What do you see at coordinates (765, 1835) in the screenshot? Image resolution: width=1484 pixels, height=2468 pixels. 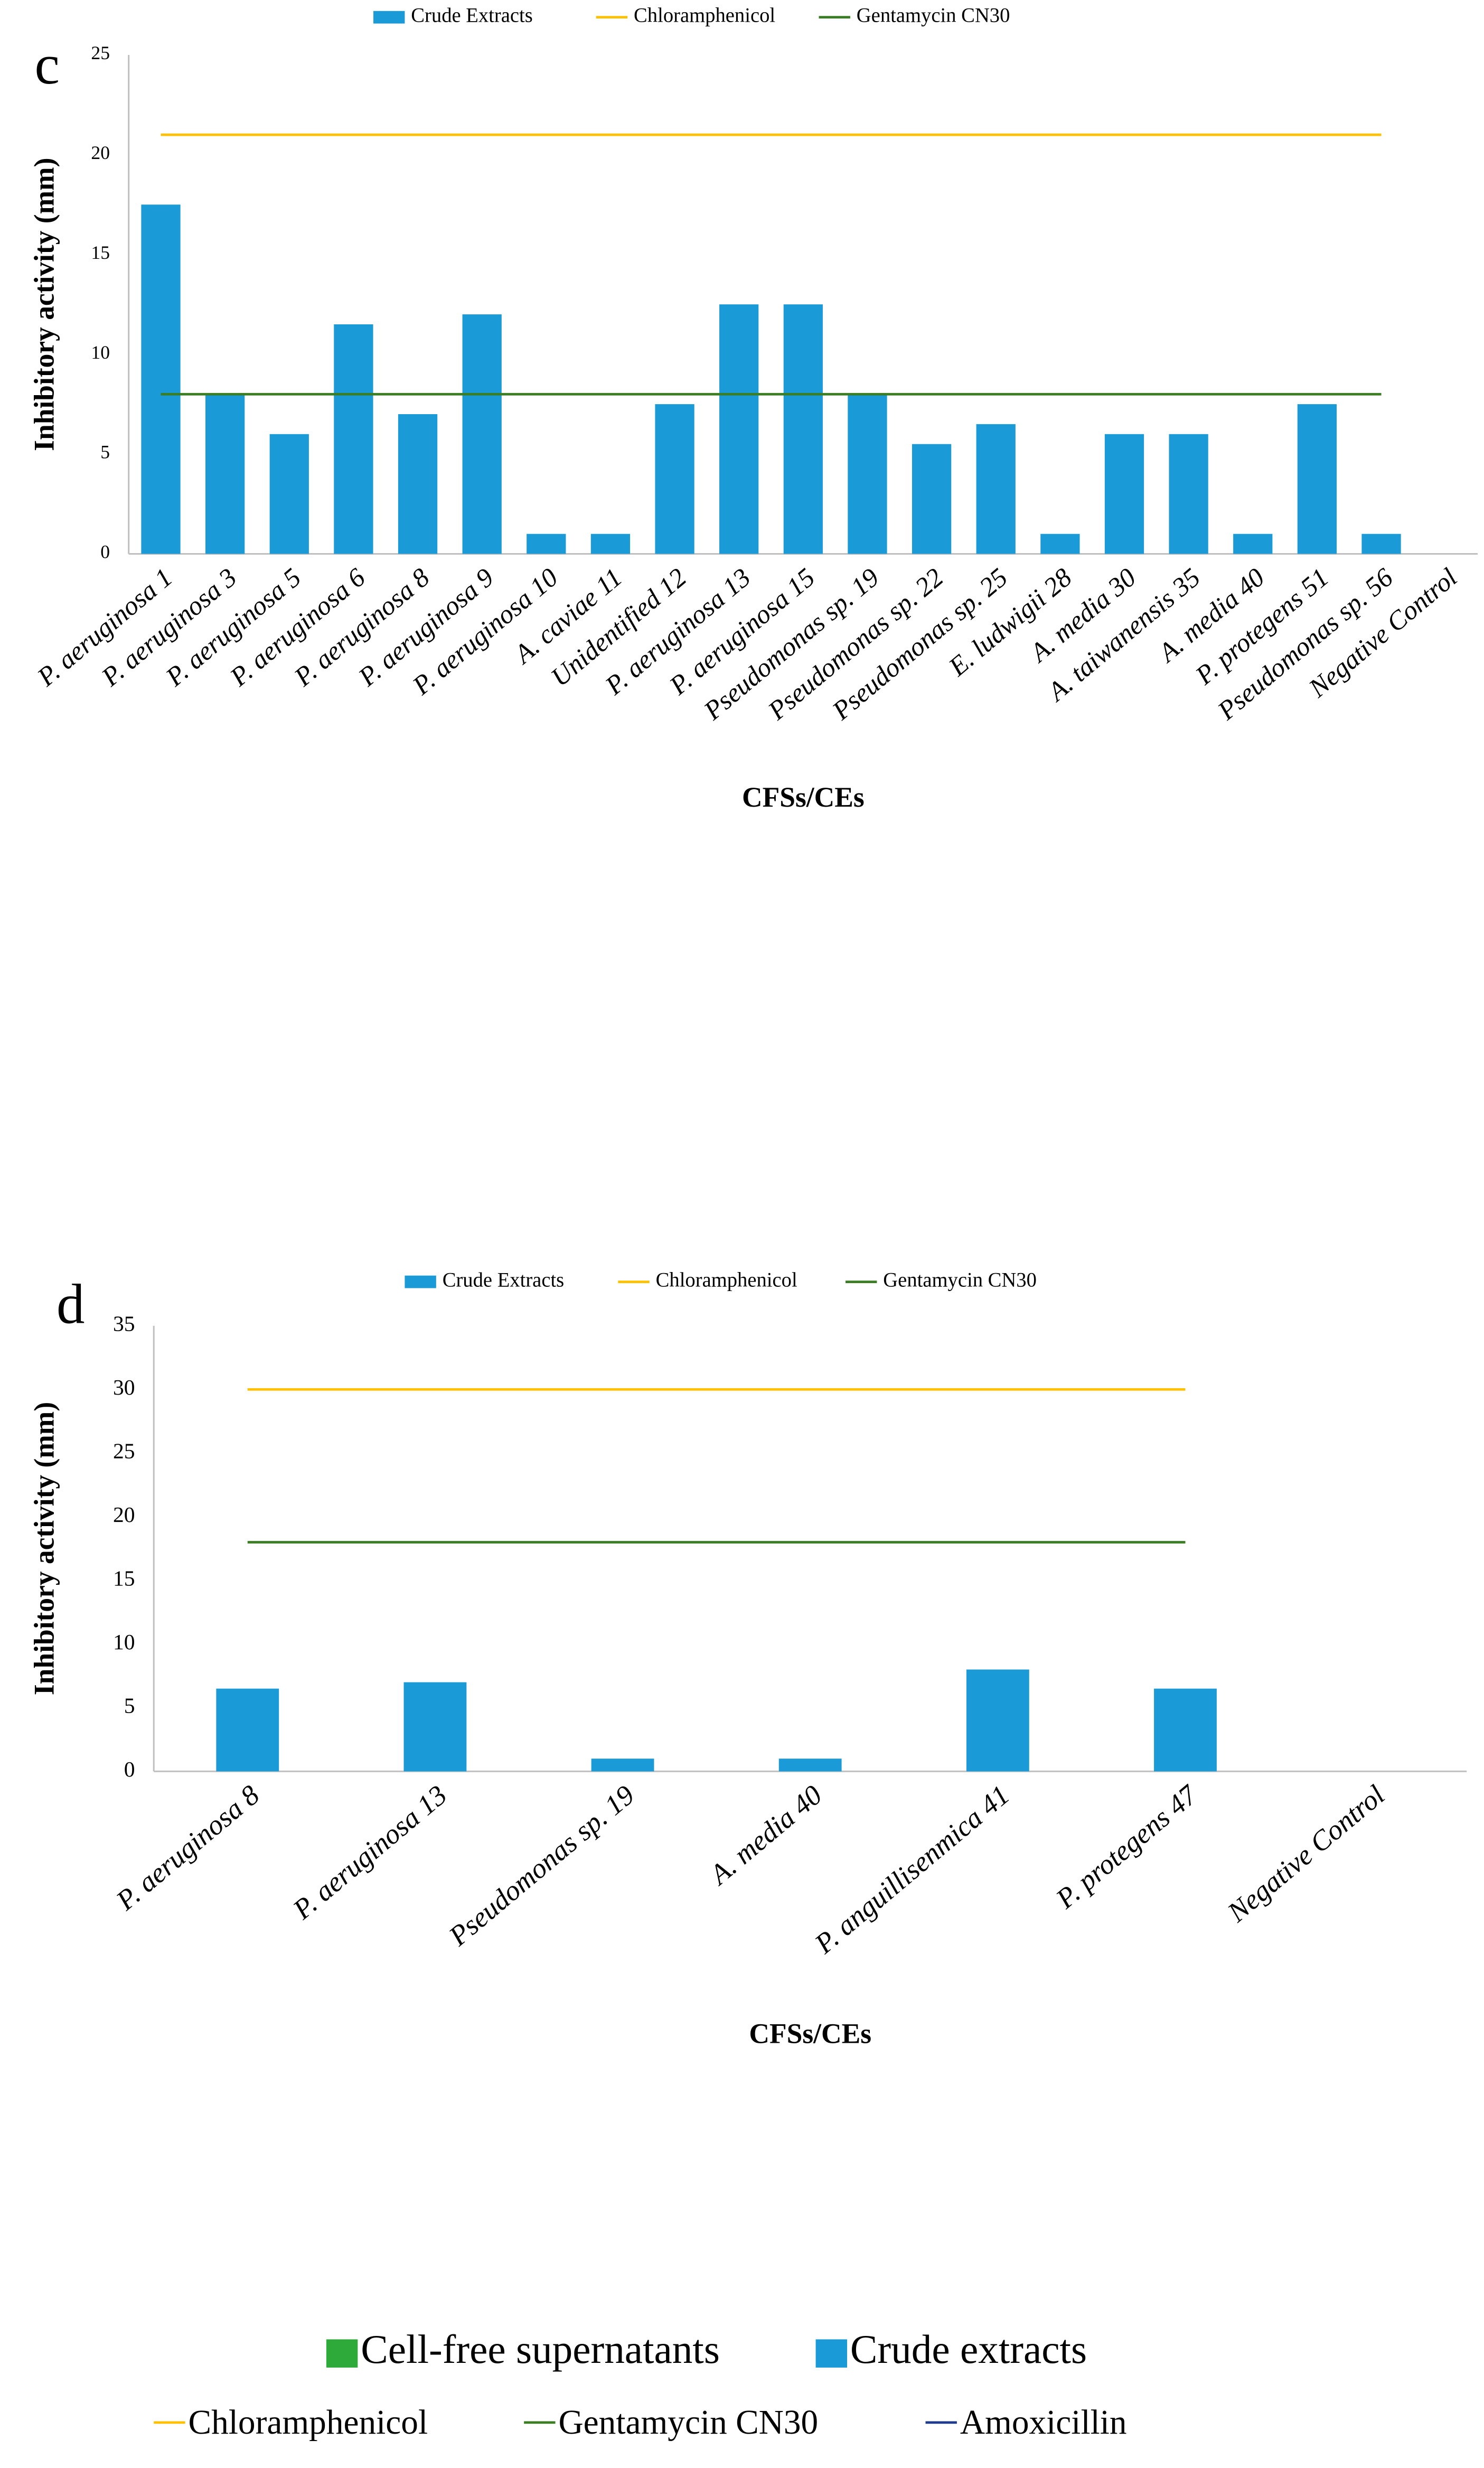 I see `x-tick-label: A. media 40` at bounding box center [765, 1835].